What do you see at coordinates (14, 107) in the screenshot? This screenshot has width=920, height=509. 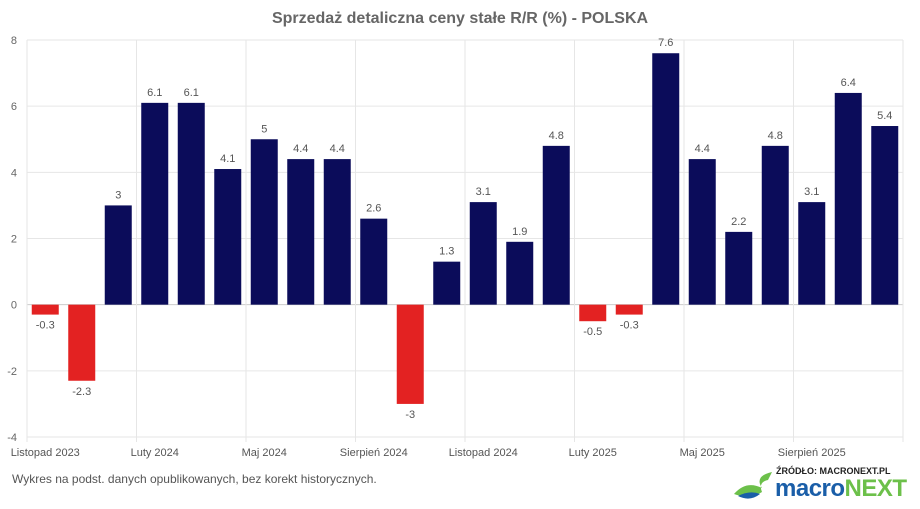 I see `y-tick-label: 6` at bounding box center [14, 107].